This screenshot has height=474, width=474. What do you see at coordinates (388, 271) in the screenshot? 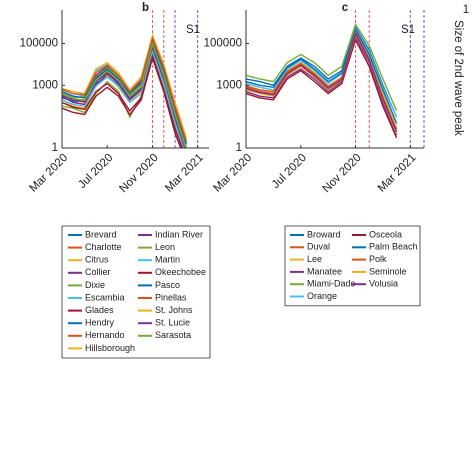
I see `legend-label: Seminole` at bounding box center [388, 271].